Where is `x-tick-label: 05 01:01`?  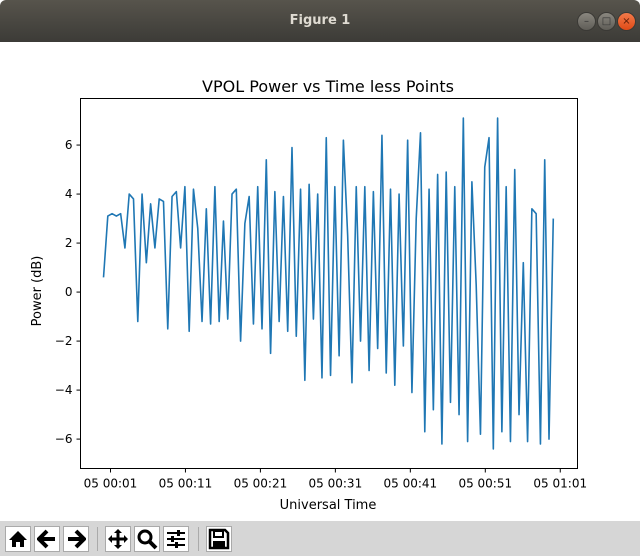
x-tick-label: 05 01:01 is located at coordinates (560, 484).